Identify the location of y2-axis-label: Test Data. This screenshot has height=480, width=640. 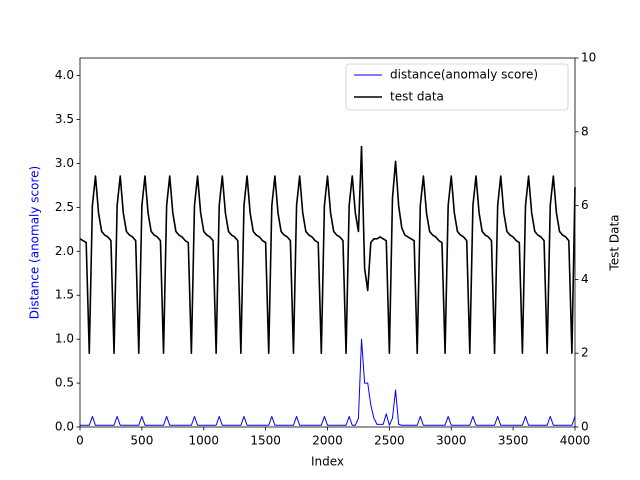
(615, 242).